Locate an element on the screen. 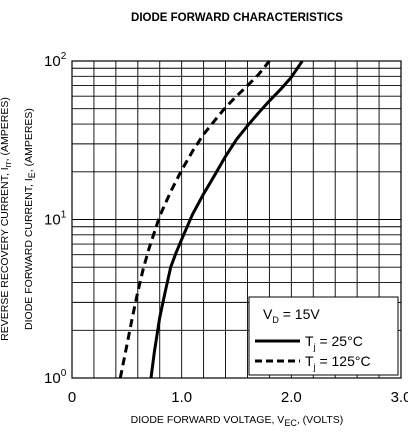 This screenshot has height=432, width=408. legend-header-post: = 15V is located at coordinates (300, 314).